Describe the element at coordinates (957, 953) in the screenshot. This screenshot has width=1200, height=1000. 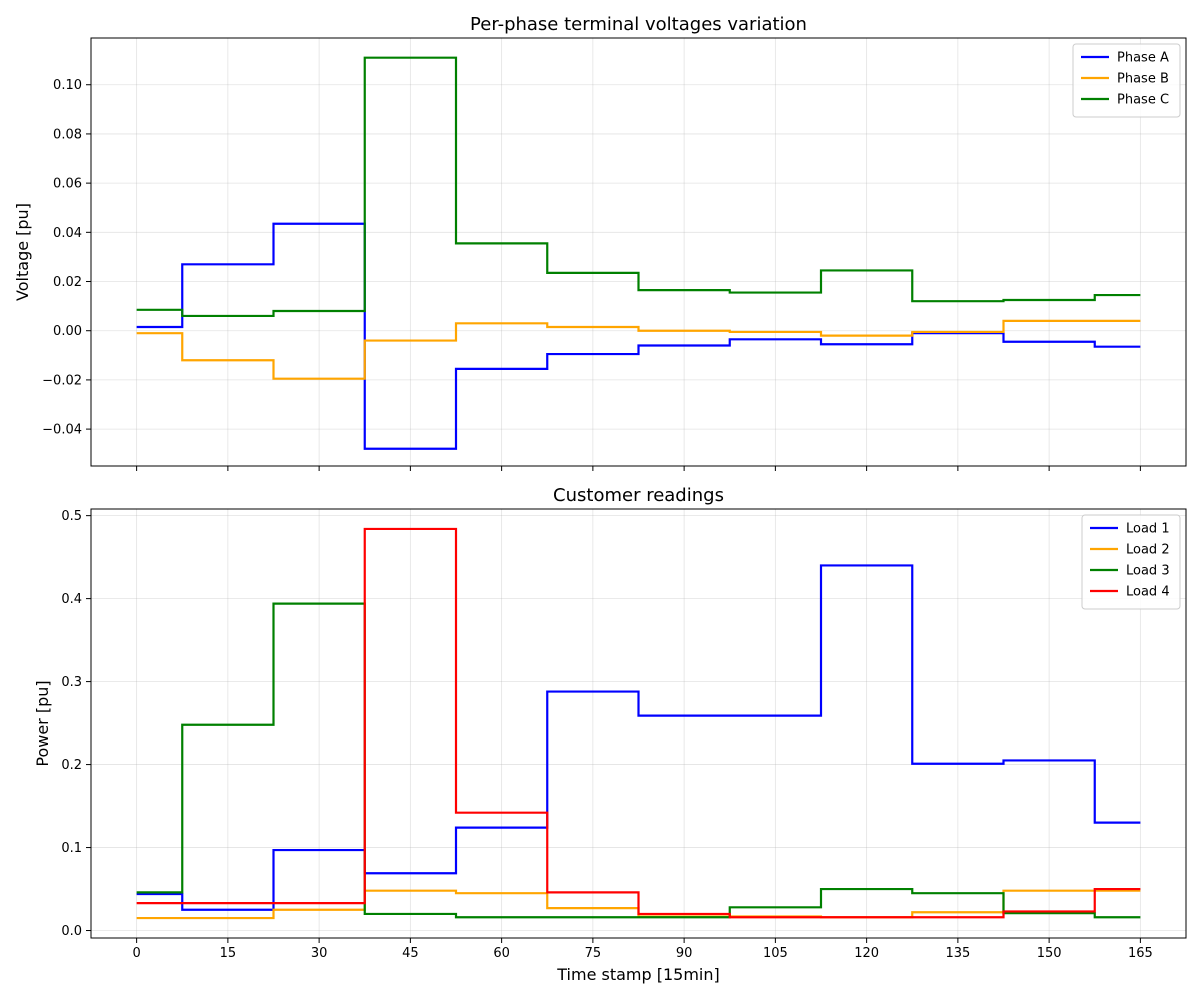
I see `x-tick-label: 135` at that location.